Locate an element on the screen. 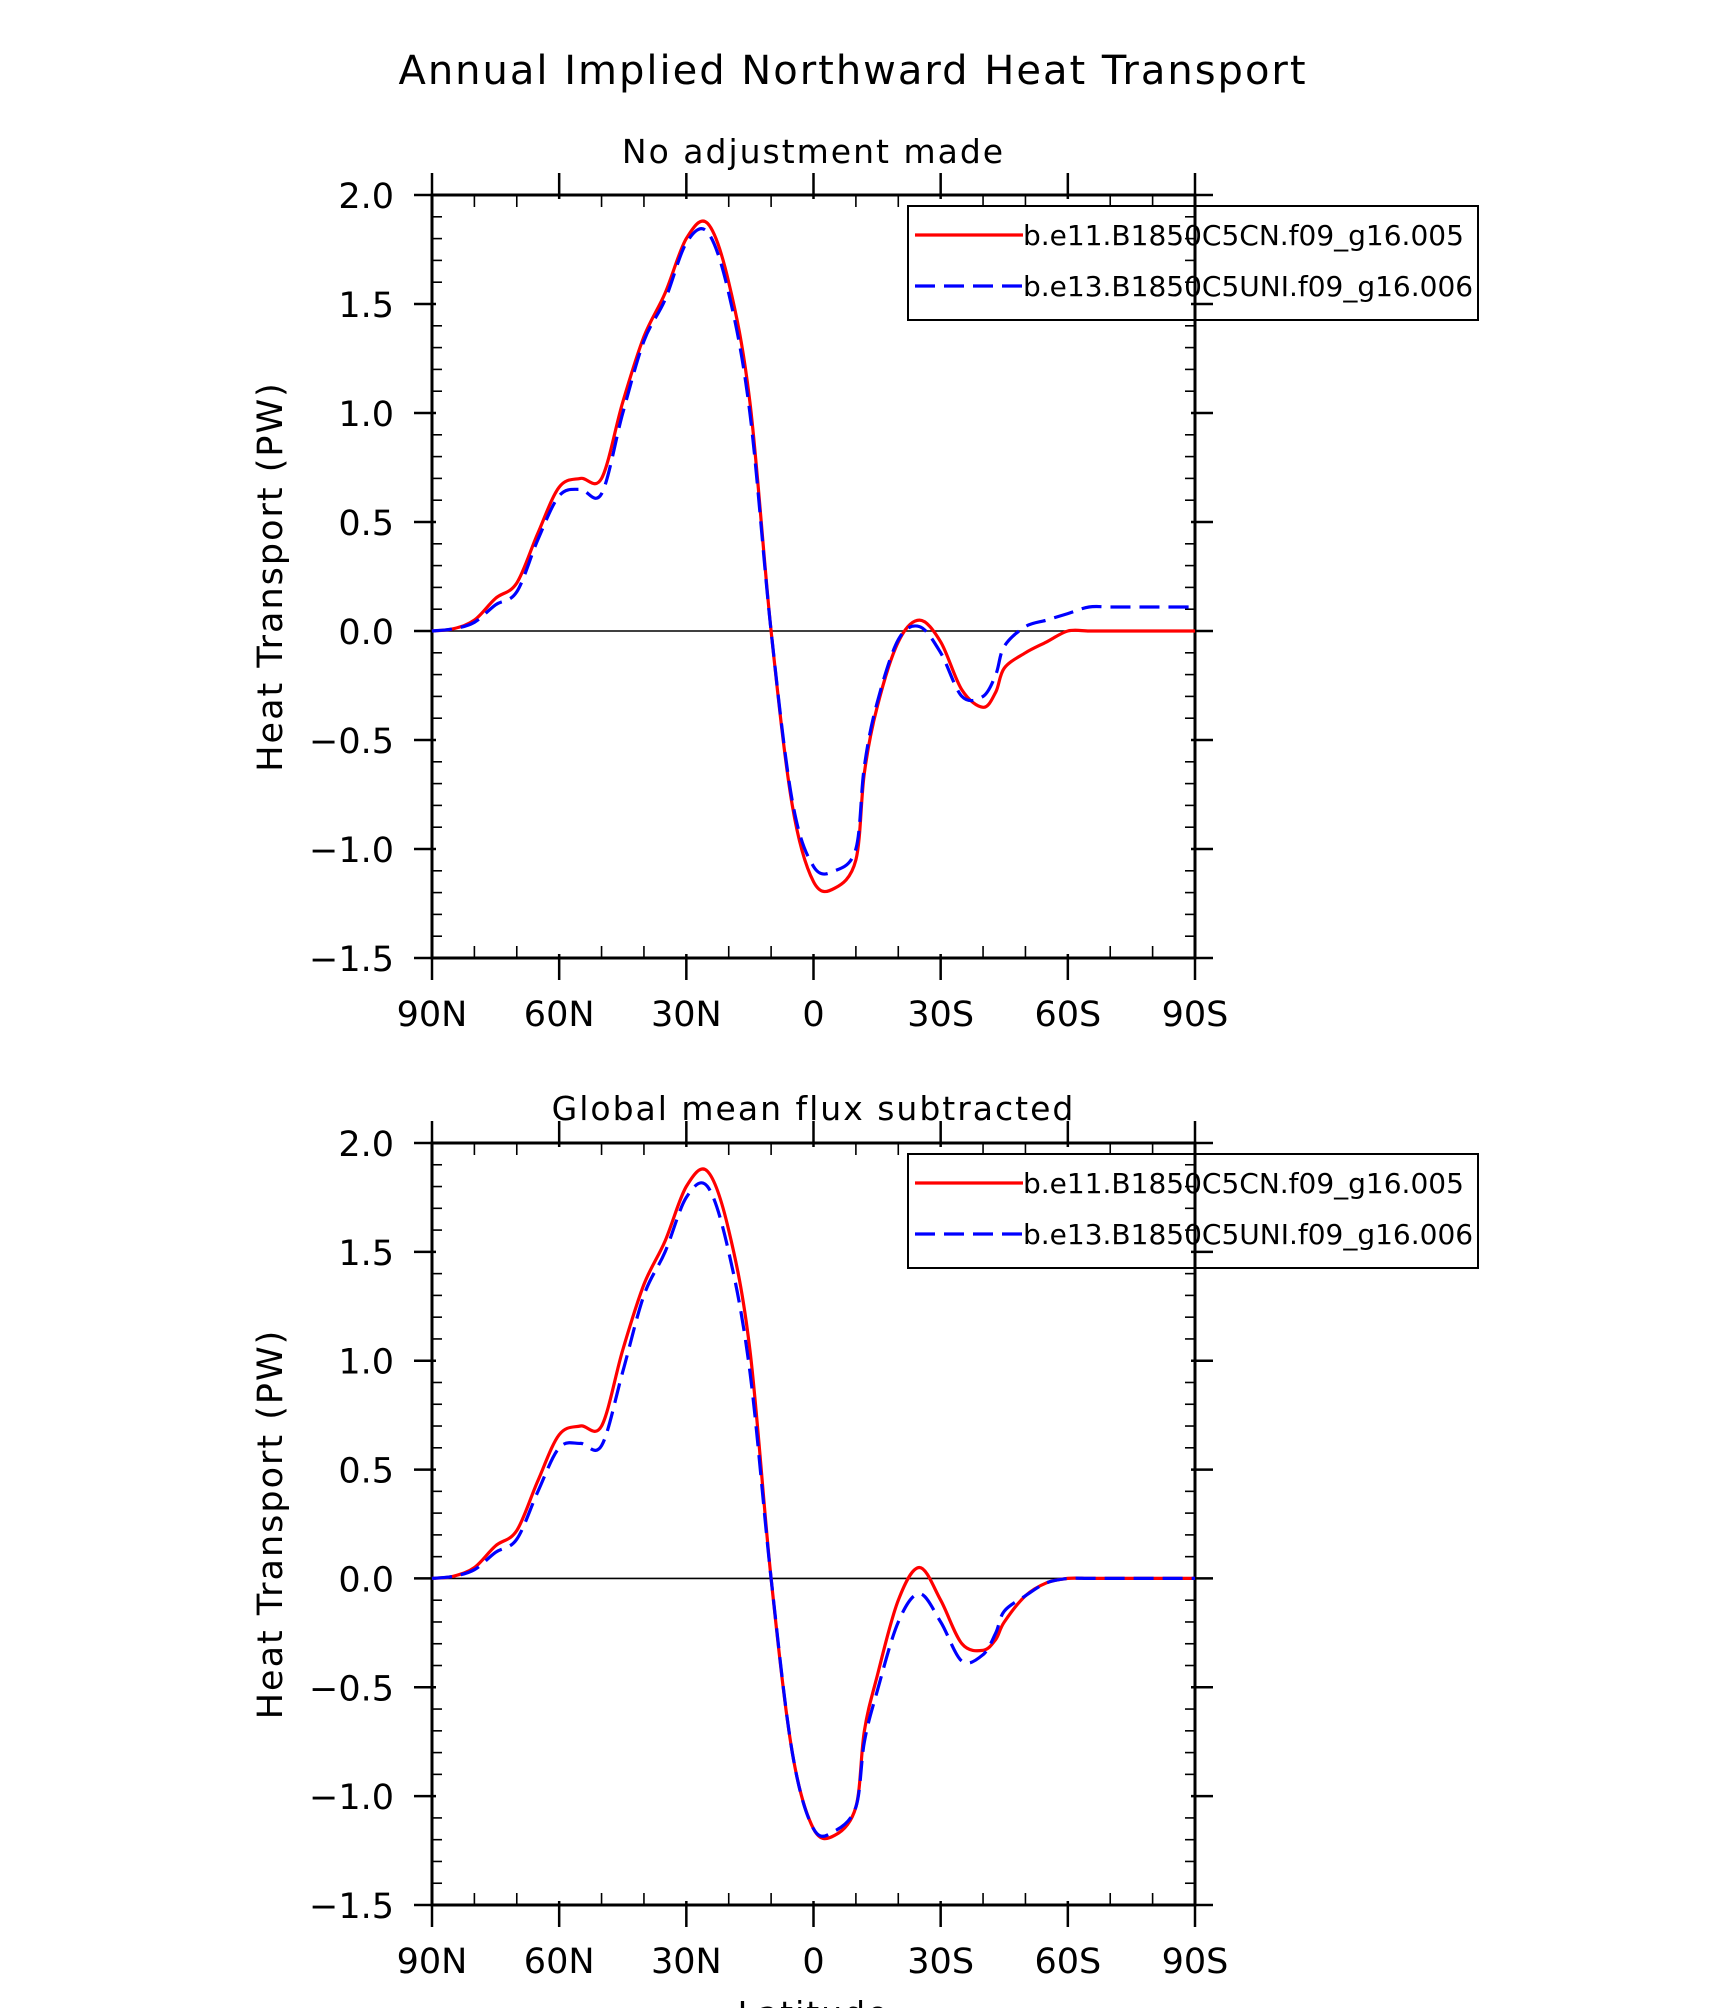  x-axis-label: Latitude is located at coordinates (814, 2001).